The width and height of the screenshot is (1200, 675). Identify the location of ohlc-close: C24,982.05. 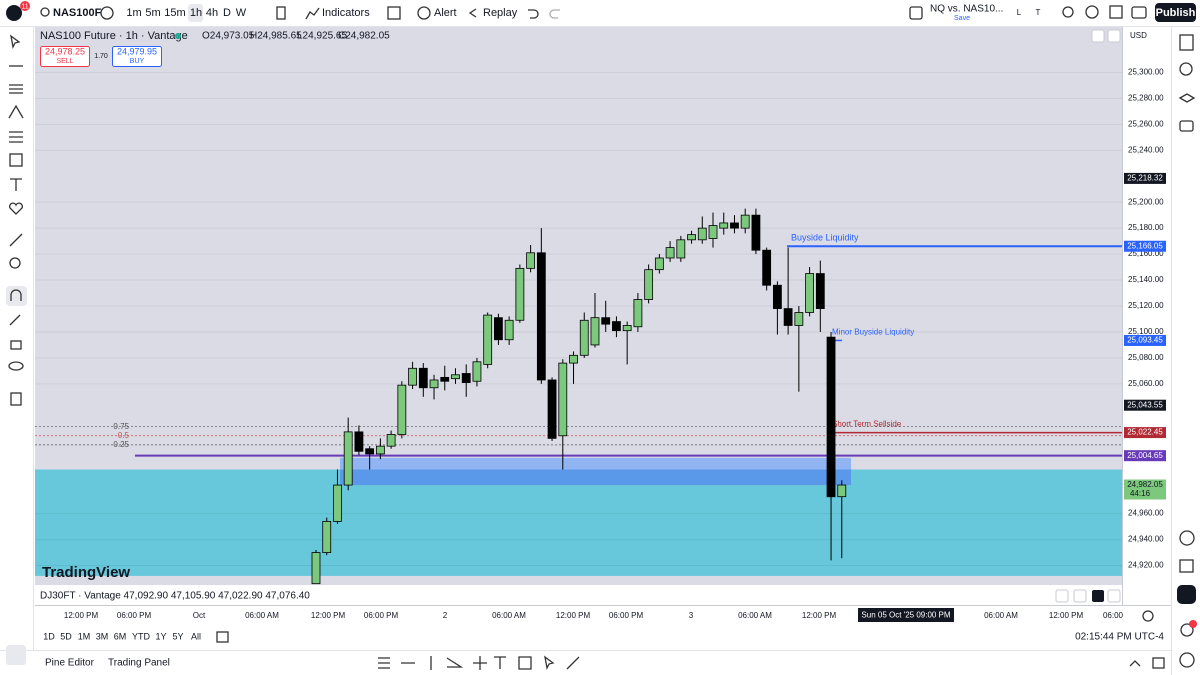
(364, 36).